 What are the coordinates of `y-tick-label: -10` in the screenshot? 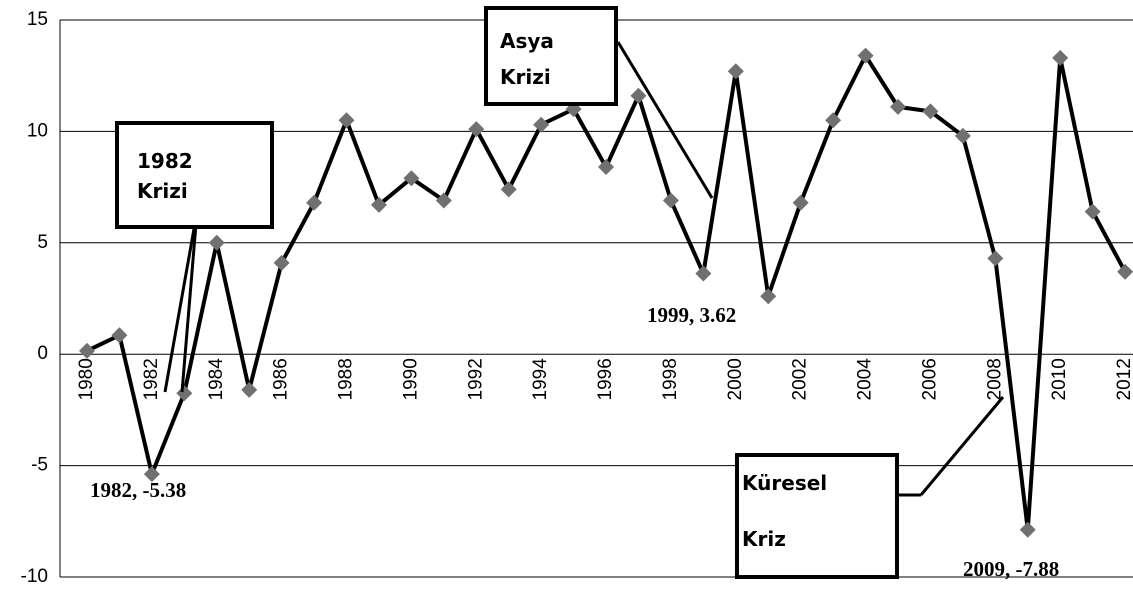 It's located at (34, 576).